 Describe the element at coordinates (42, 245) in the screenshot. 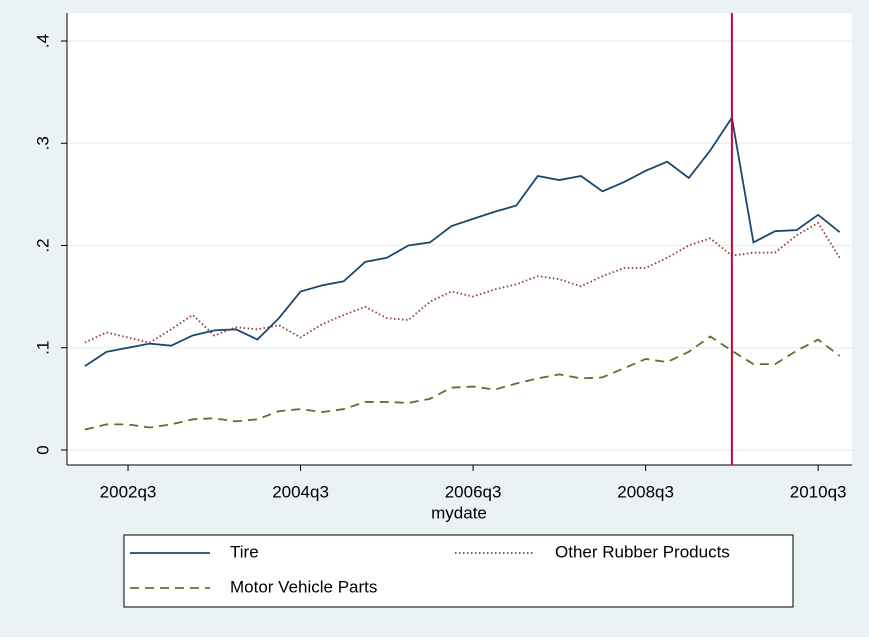

I see `y-tick-label: .2` at that location.